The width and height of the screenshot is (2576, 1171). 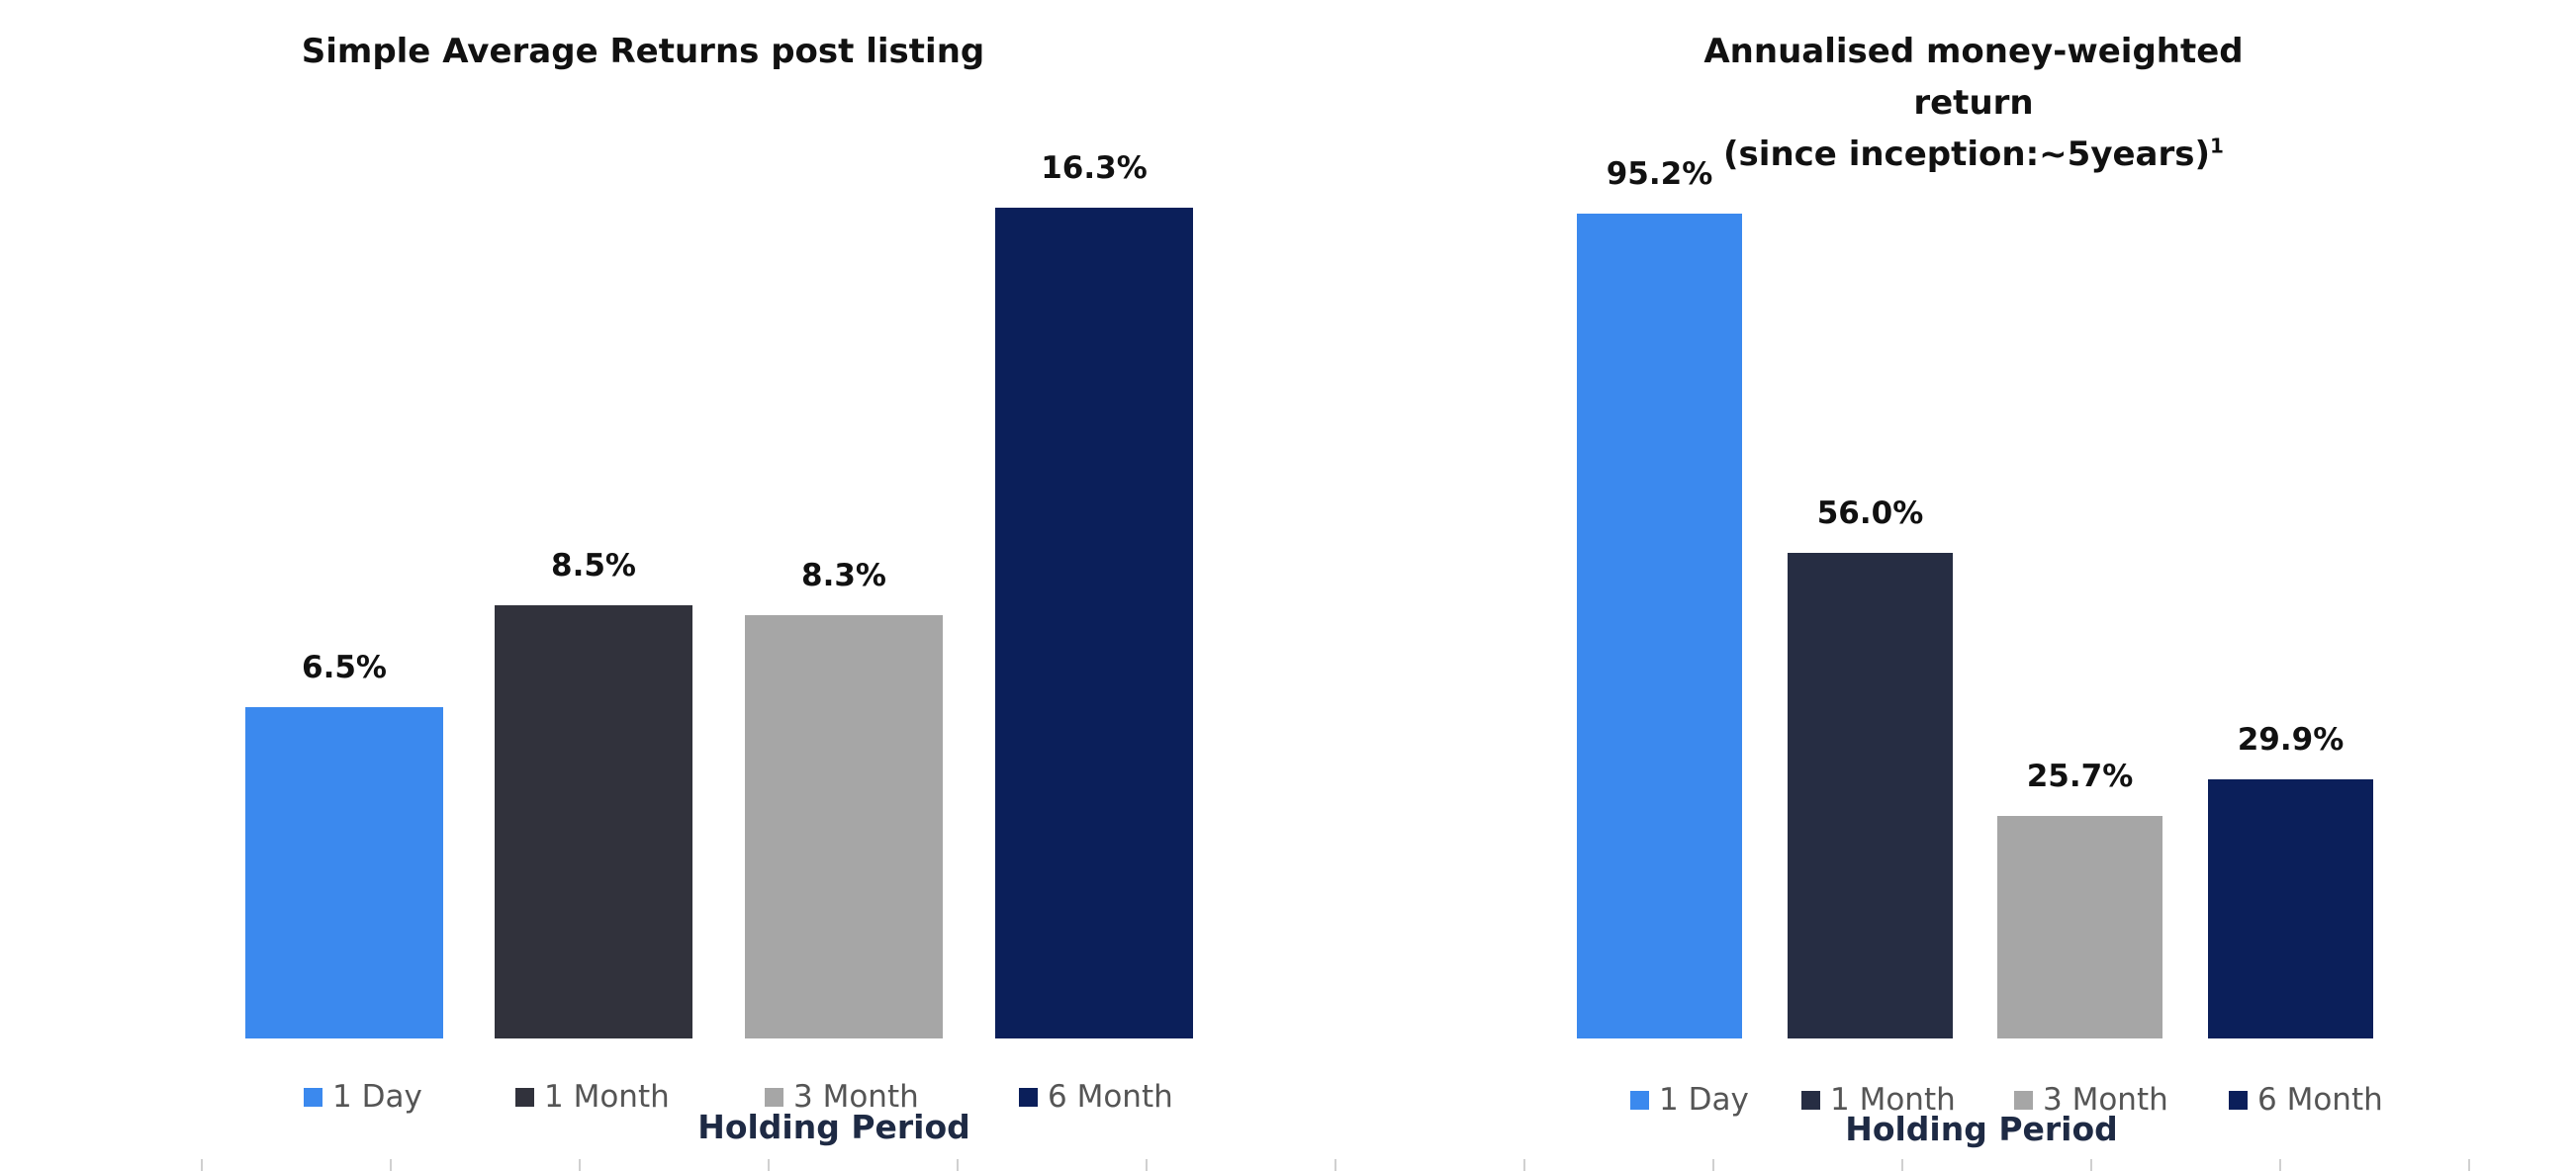 I want to click on data-label: 16.3%, so click(x=1094, y=168).